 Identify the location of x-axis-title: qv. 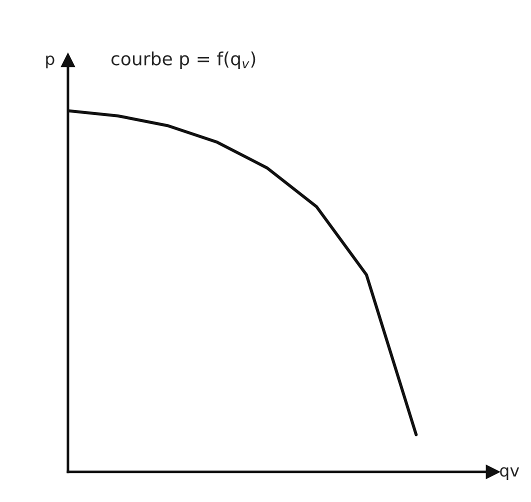
(510, 473).